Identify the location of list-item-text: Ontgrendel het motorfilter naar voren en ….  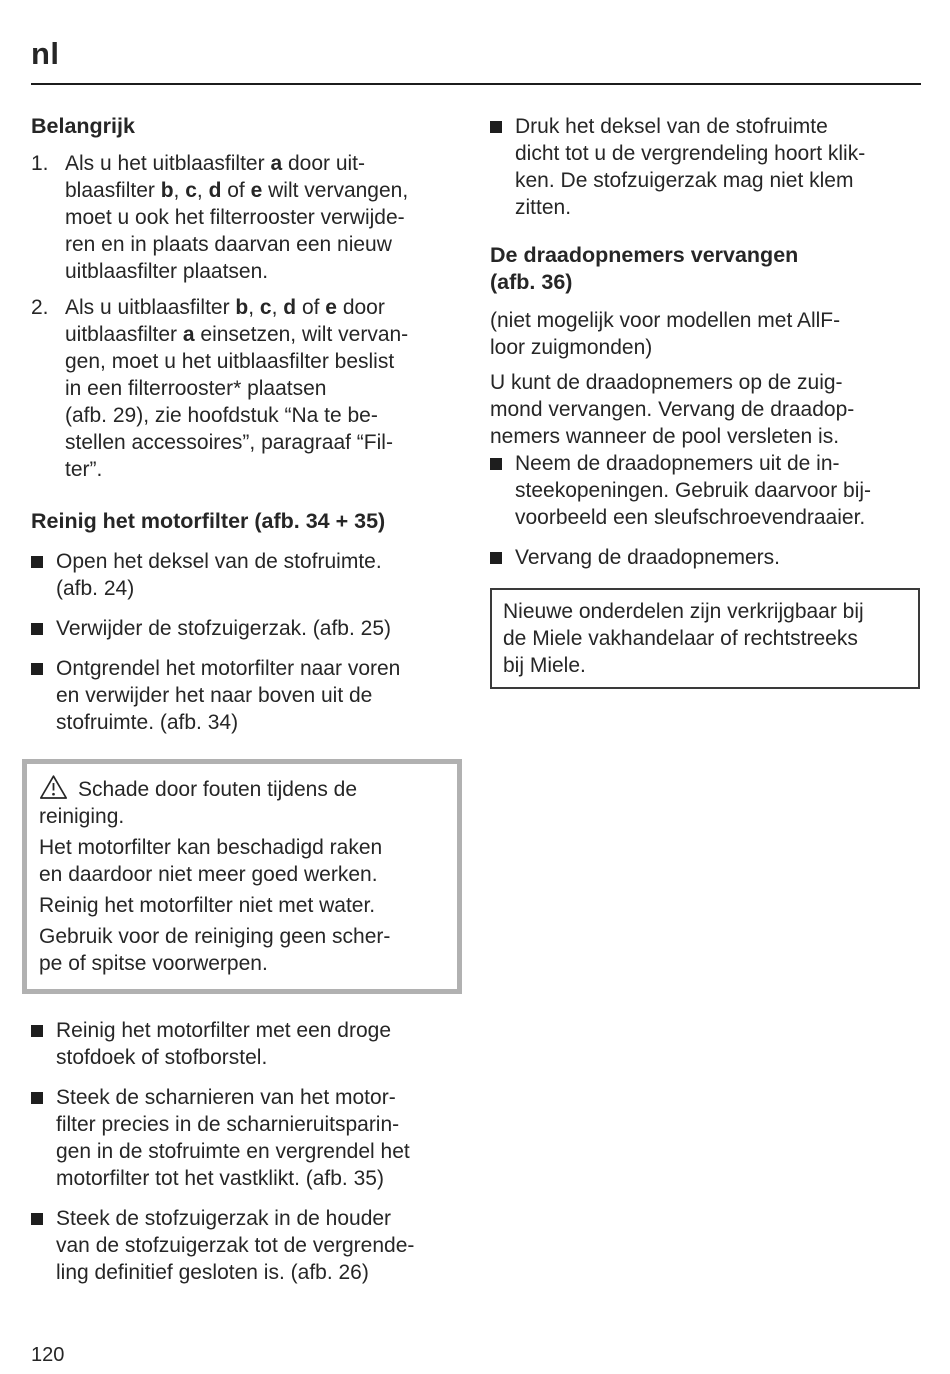
(228, 695).